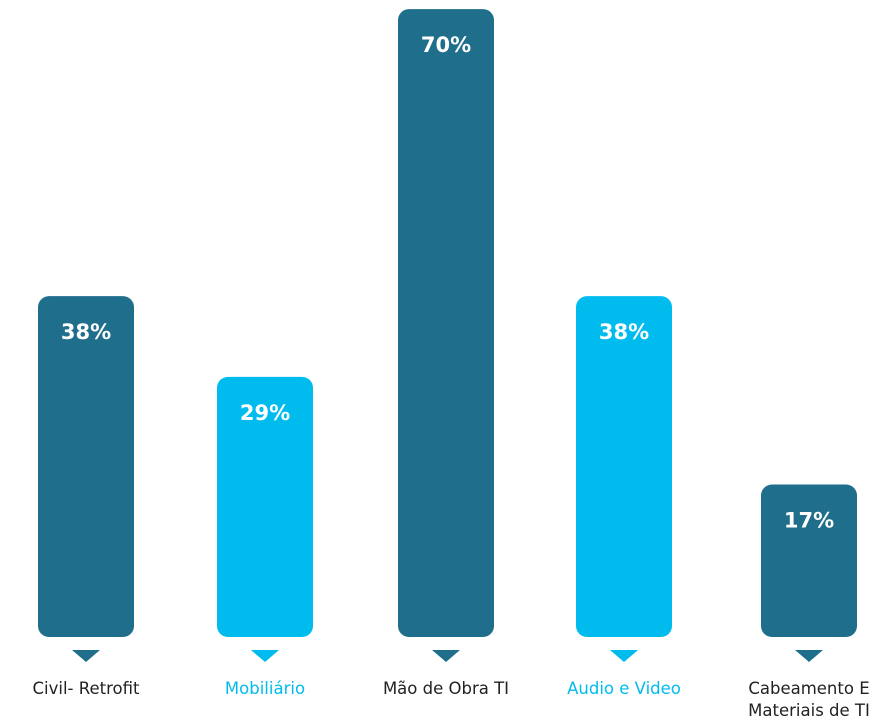 The height and width of the screenshot is (722, 875). Describe the element at coordinates (446, 688) in the screenshot. I see `category-label-2: Mão de Obra TI` at that location.